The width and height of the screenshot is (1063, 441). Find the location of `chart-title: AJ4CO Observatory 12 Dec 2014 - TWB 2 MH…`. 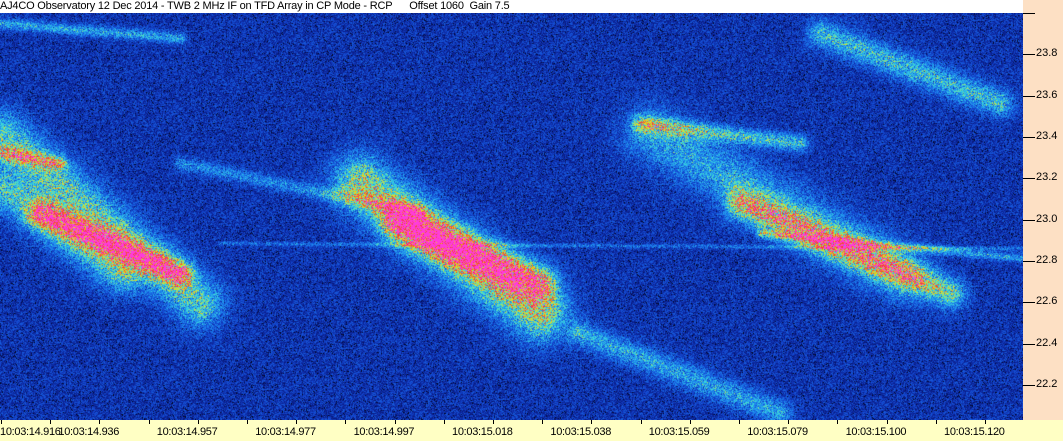

chart-title: AJ4CO Observatory 12 Dec 2014 - TWB 2 MH… is located at coordinates (531, 6).